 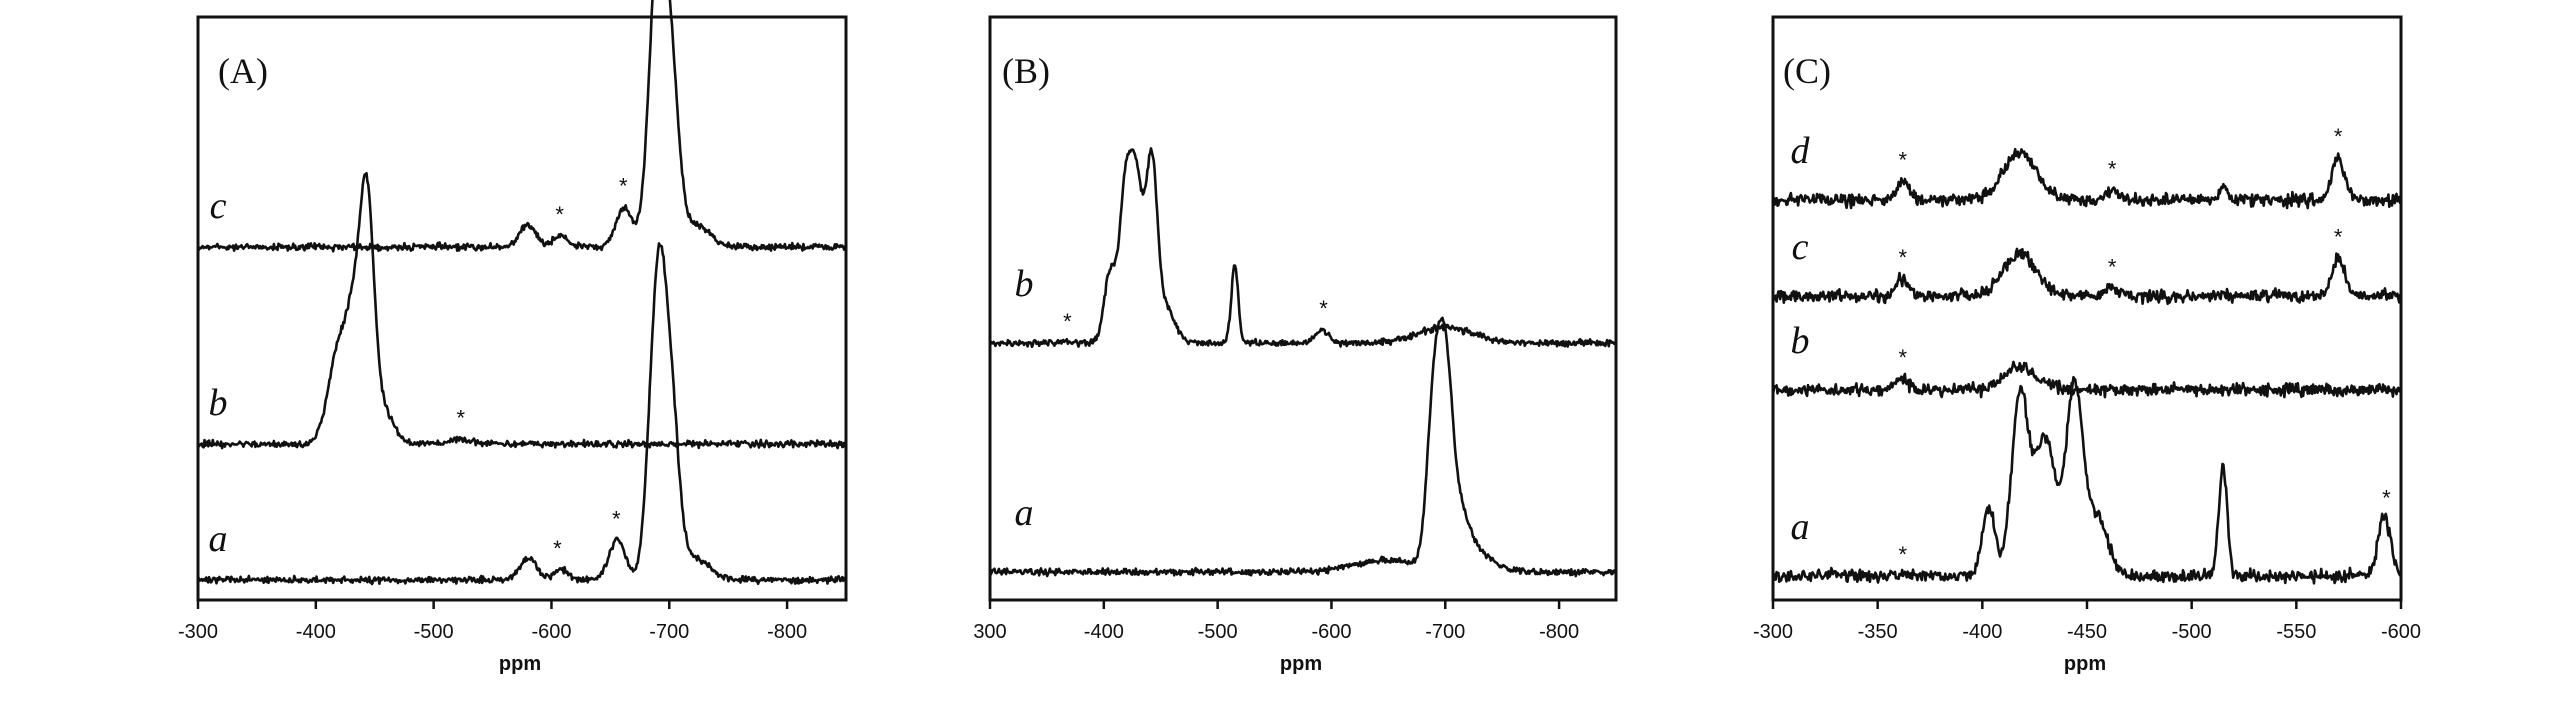 What do you see at coordinates (2087, 632) in the screenshot?
I see `x-tick-label: -450` at bounding box center [2087, 632].